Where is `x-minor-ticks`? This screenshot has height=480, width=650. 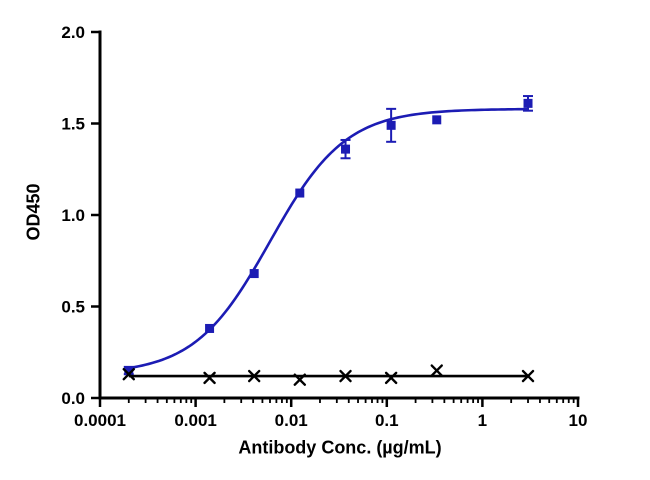 x-minor-ticks is located at coordinates (351, 400).